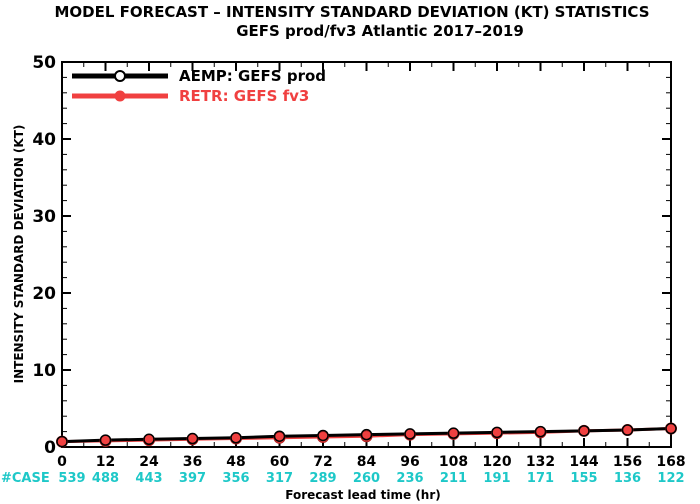 The image size is (700, 504). What do you see at coordinates (583, 478) in the screenshot?
I see `case-count: 155` at bounding box center [583, 478].